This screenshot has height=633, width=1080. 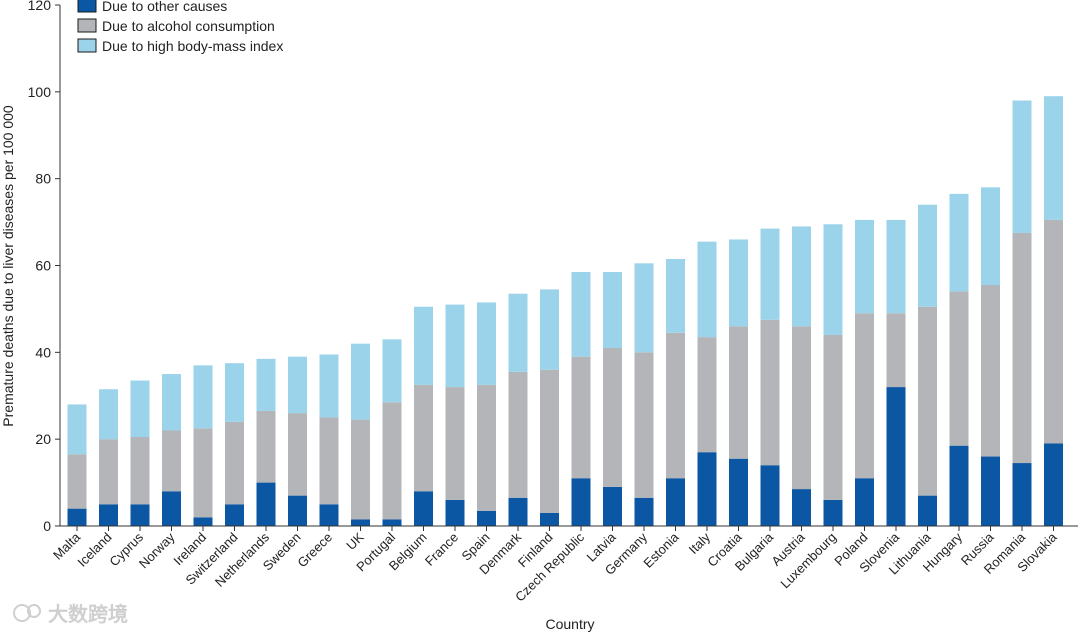 I want to click on watermark: 大数跨境, so click(x=70, y=614).